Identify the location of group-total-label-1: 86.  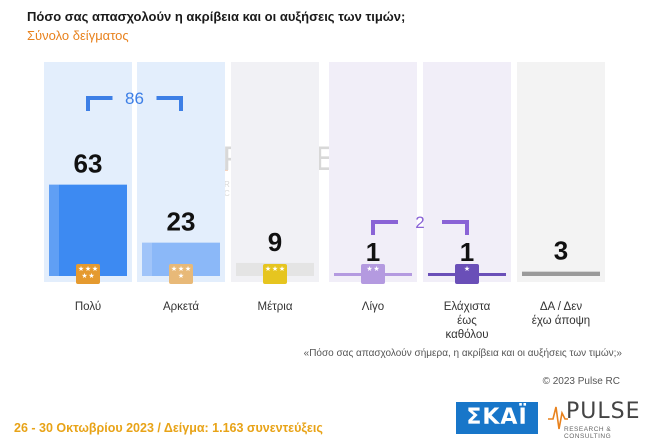
(134, 98).